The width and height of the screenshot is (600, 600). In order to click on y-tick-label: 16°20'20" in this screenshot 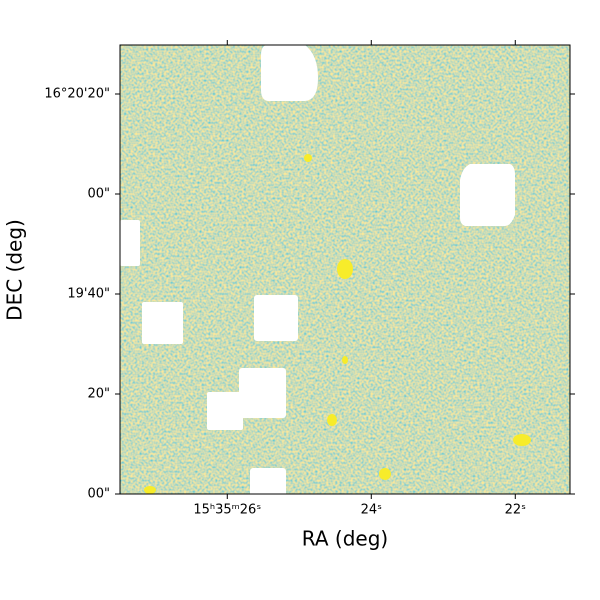, I will do `click(77, 94)`.